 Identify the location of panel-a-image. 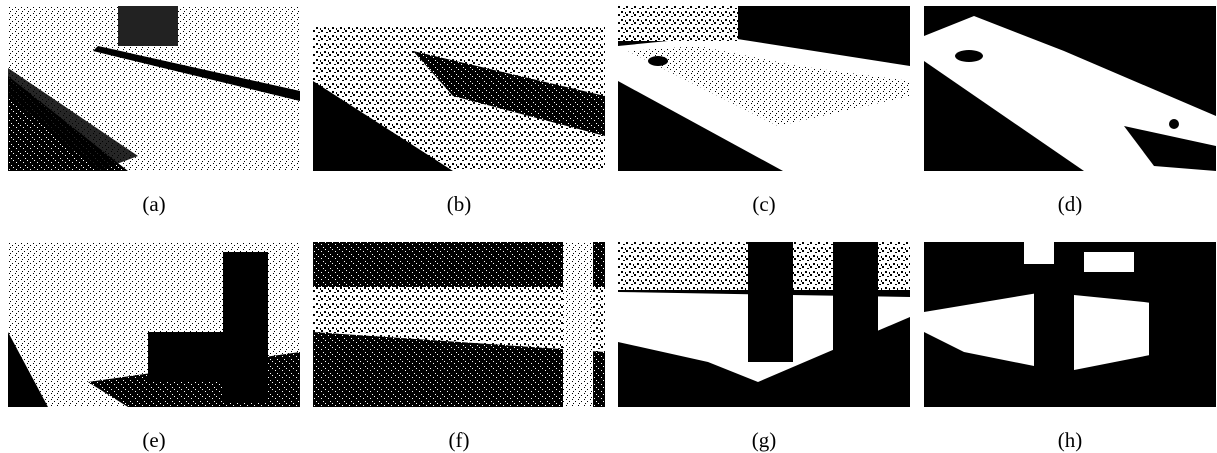
(154, 88).